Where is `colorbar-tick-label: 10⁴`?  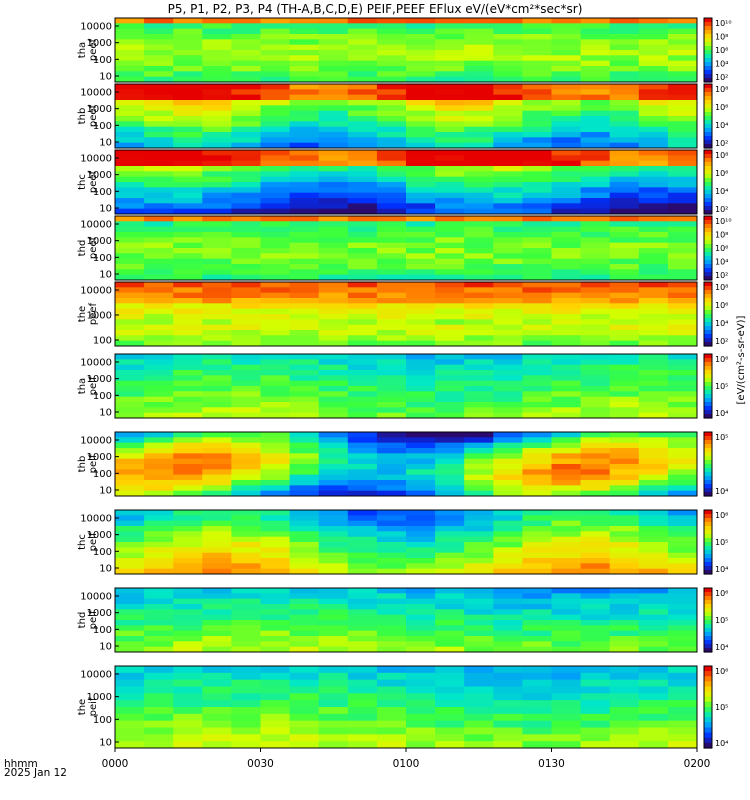
colorbar-tick-label: 10⁴ is located at coordinates (721, 413).